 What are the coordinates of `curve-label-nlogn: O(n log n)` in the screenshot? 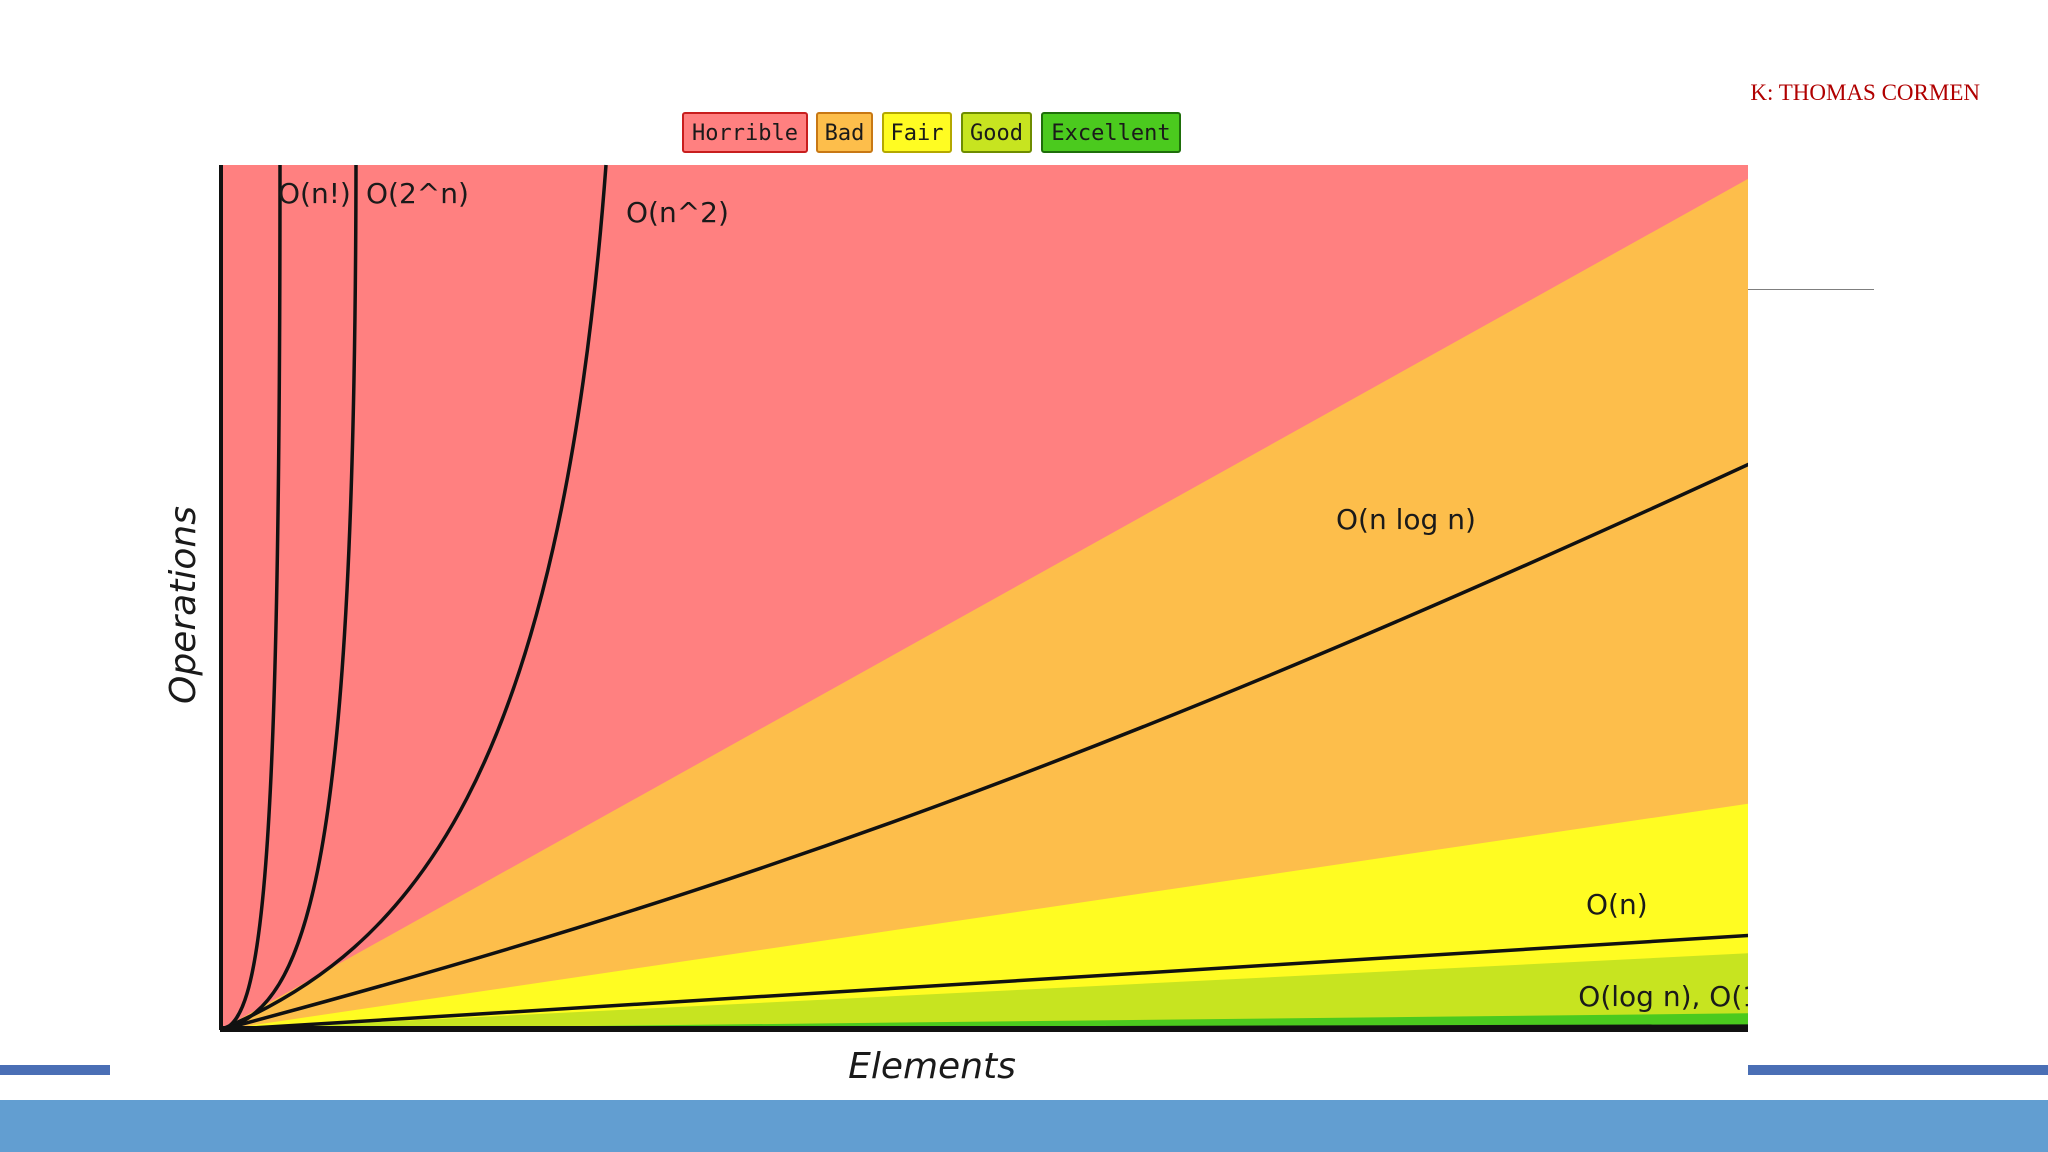 It's located at (1406, 519).